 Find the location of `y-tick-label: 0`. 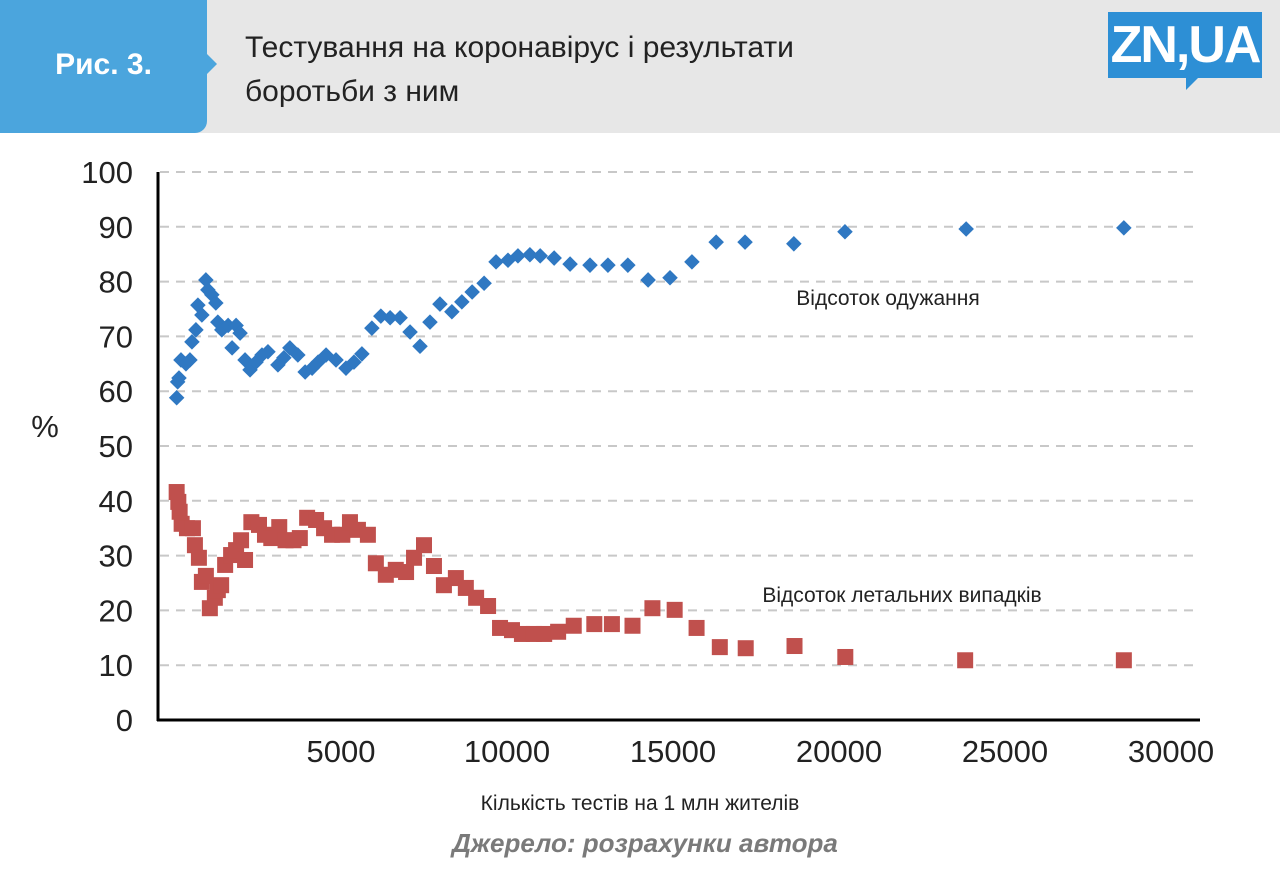

y-tick-label: 0 is located at coordinates (124, 720).